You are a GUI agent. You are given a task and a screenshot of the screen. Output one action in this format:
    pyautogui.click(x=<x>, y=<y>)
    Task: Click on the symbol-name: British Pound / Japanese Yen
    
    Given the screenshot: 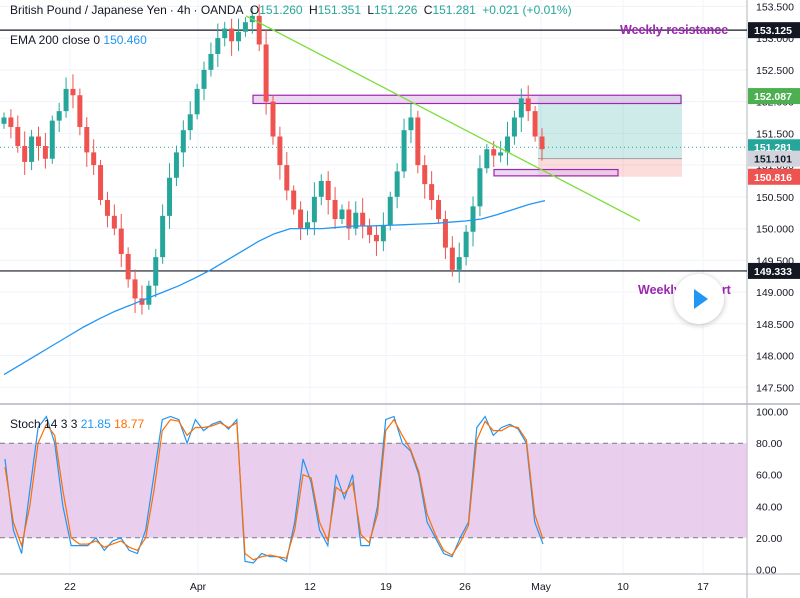 What is the action you would take?
    pyautogui.click(x=88, y=10)
    